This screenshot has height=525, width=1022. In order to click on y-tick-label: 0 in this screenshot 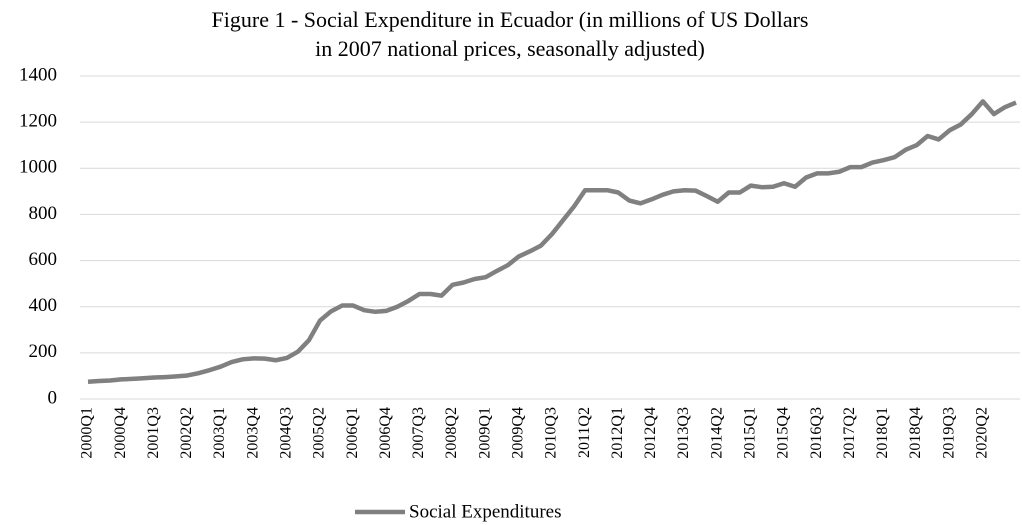, I will do `click(53, 397)`.